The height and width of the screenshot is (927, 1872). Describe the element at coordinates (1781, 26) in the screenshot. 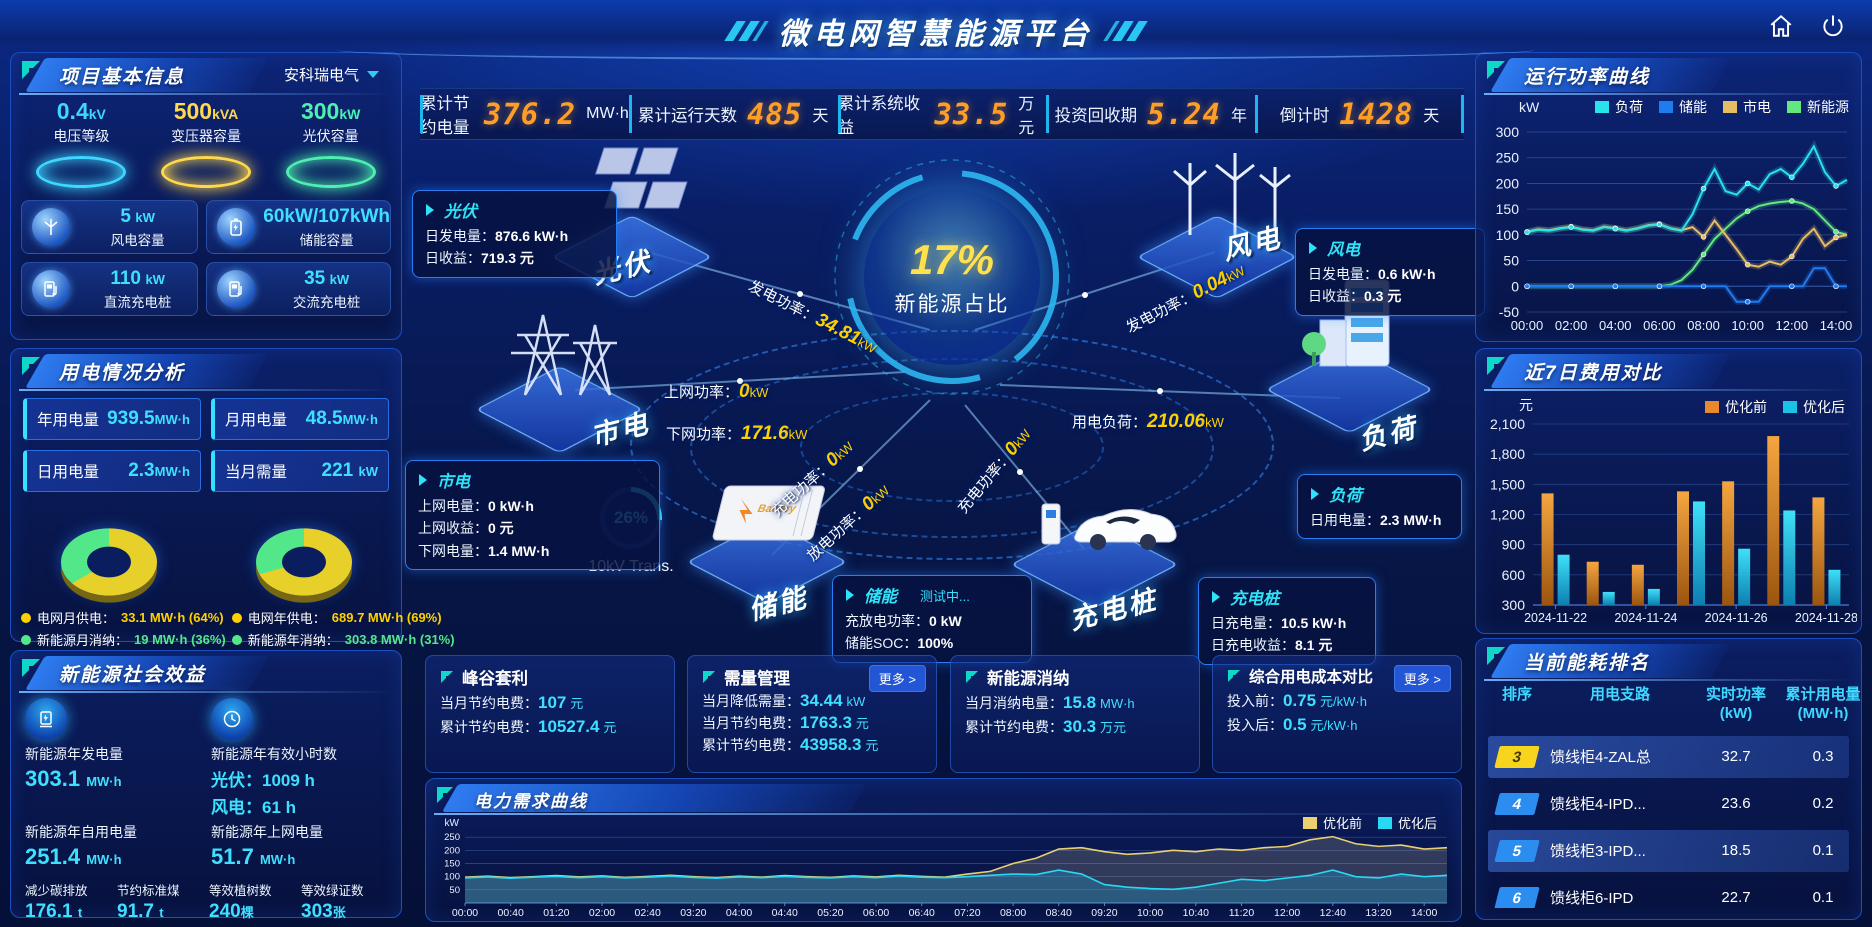

I see `home-icon` at that location.